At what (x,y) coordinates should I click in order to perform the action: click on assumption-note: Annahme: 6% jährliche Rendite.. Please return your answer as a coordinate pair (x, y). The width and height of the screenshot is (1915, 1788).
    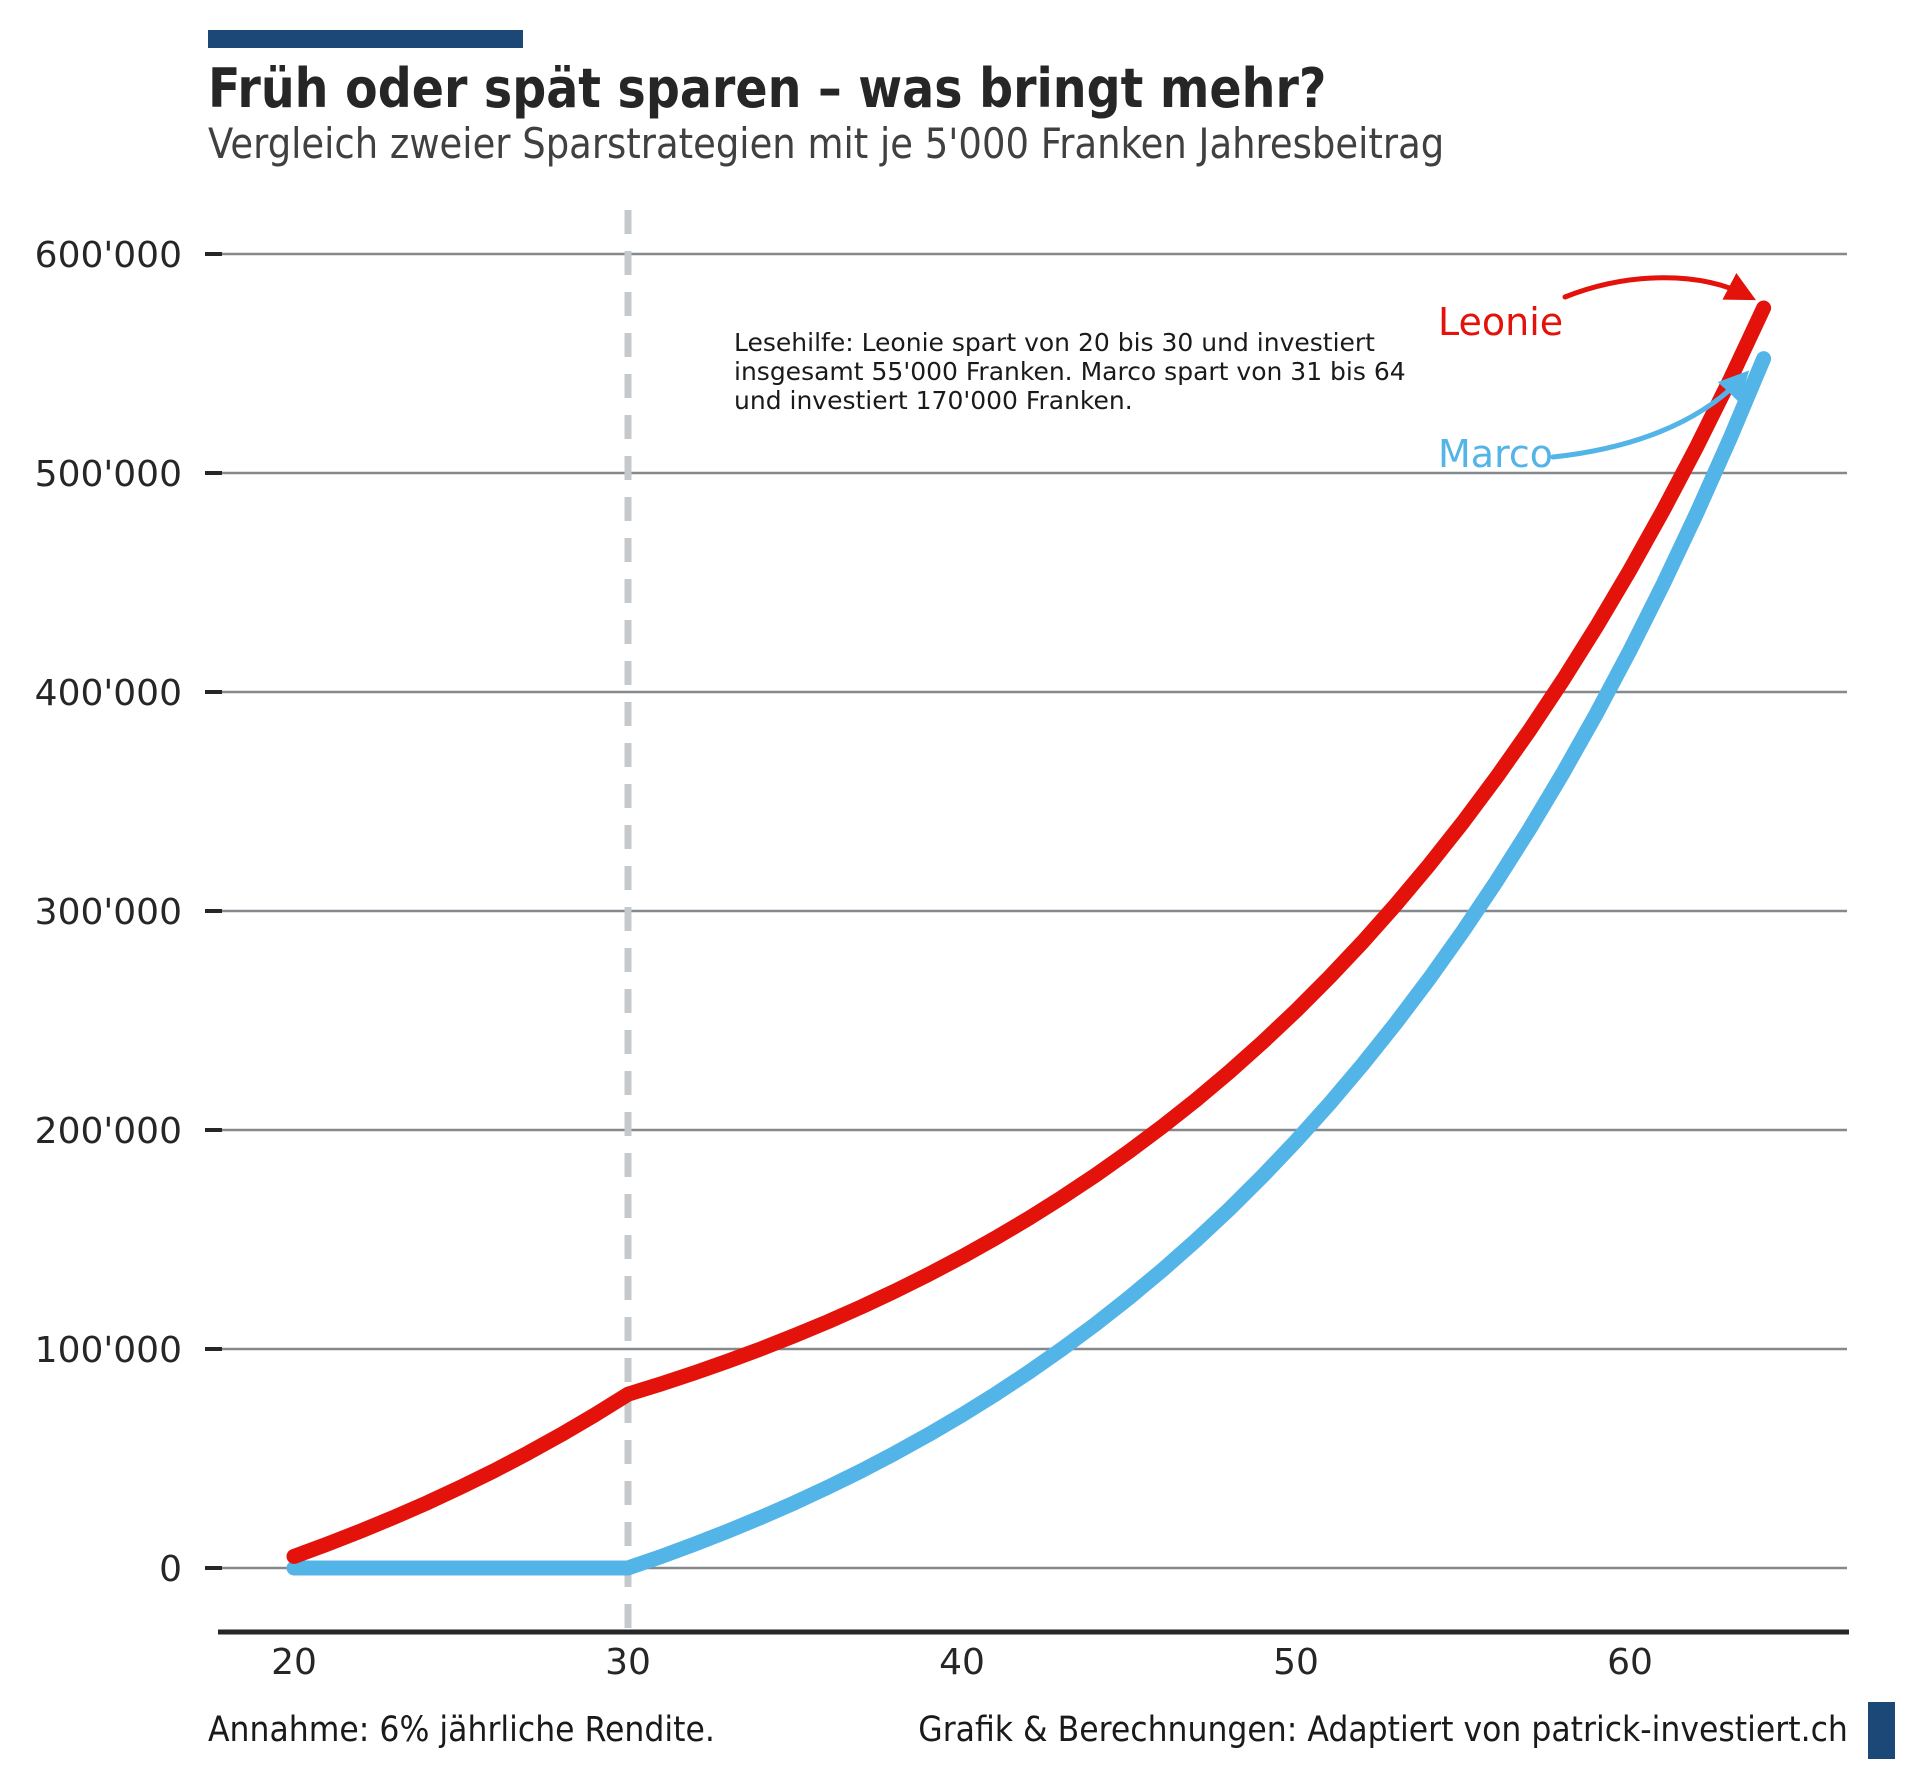
    Looking at the image, I should click on (461, 1730).